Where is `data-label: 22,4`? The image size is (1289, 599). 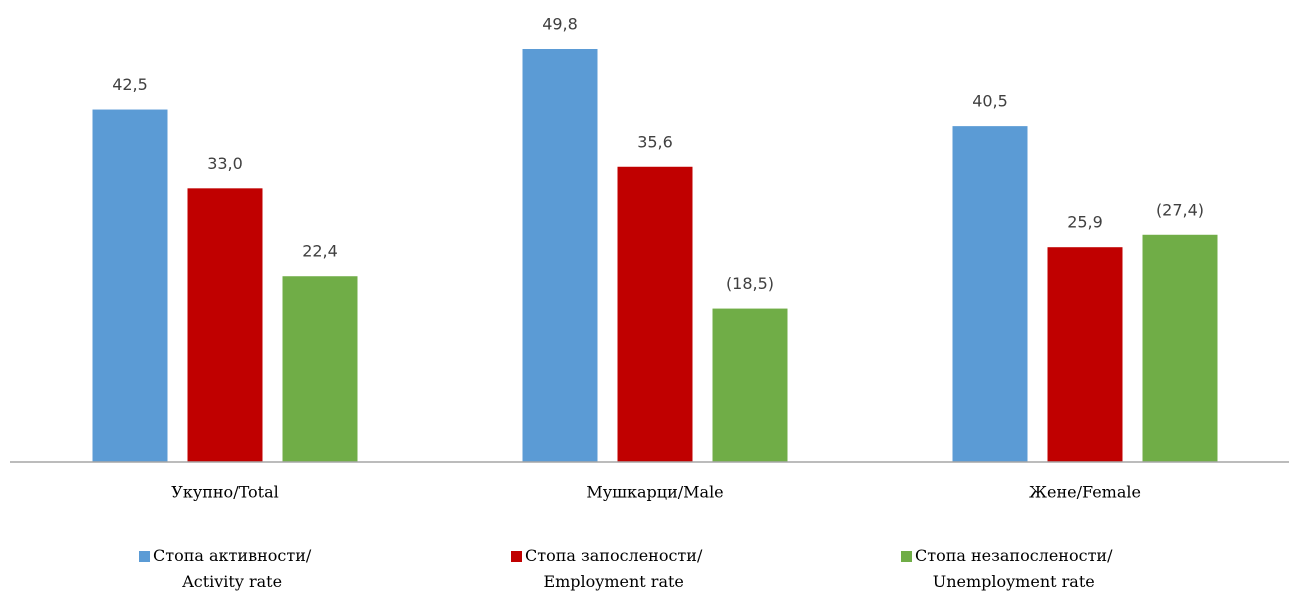 data-label: 22,4 is located at coordinates (320, 251).